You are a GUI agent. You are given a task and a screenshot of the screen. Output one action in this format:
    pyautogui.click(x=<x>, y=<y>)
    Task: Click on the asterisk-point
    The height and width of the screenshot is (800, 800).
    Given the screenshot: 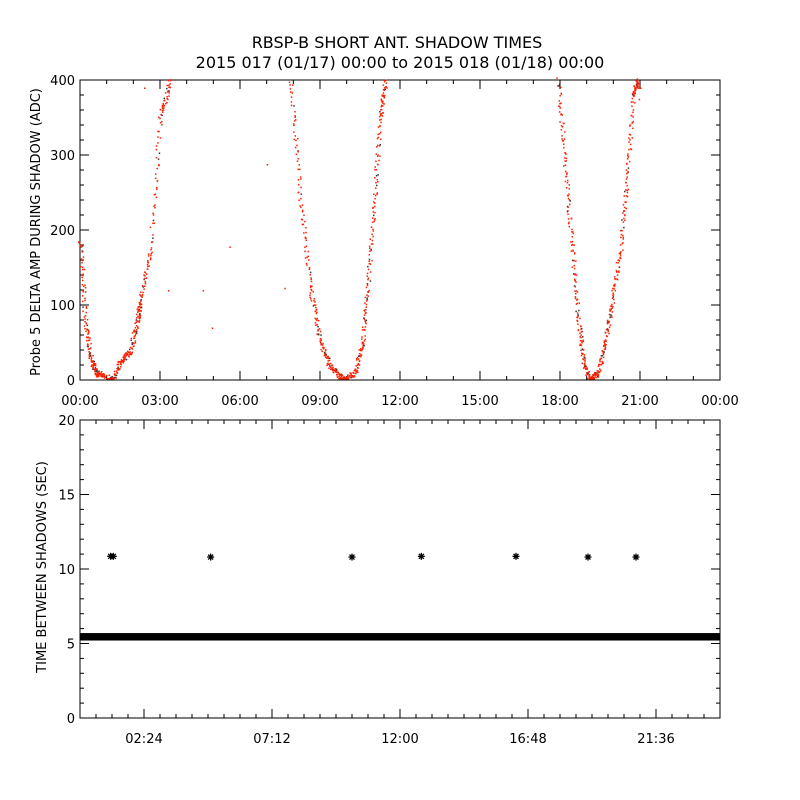 What is the action you would take?
    pyautogui.click(x=352, y=557)
    